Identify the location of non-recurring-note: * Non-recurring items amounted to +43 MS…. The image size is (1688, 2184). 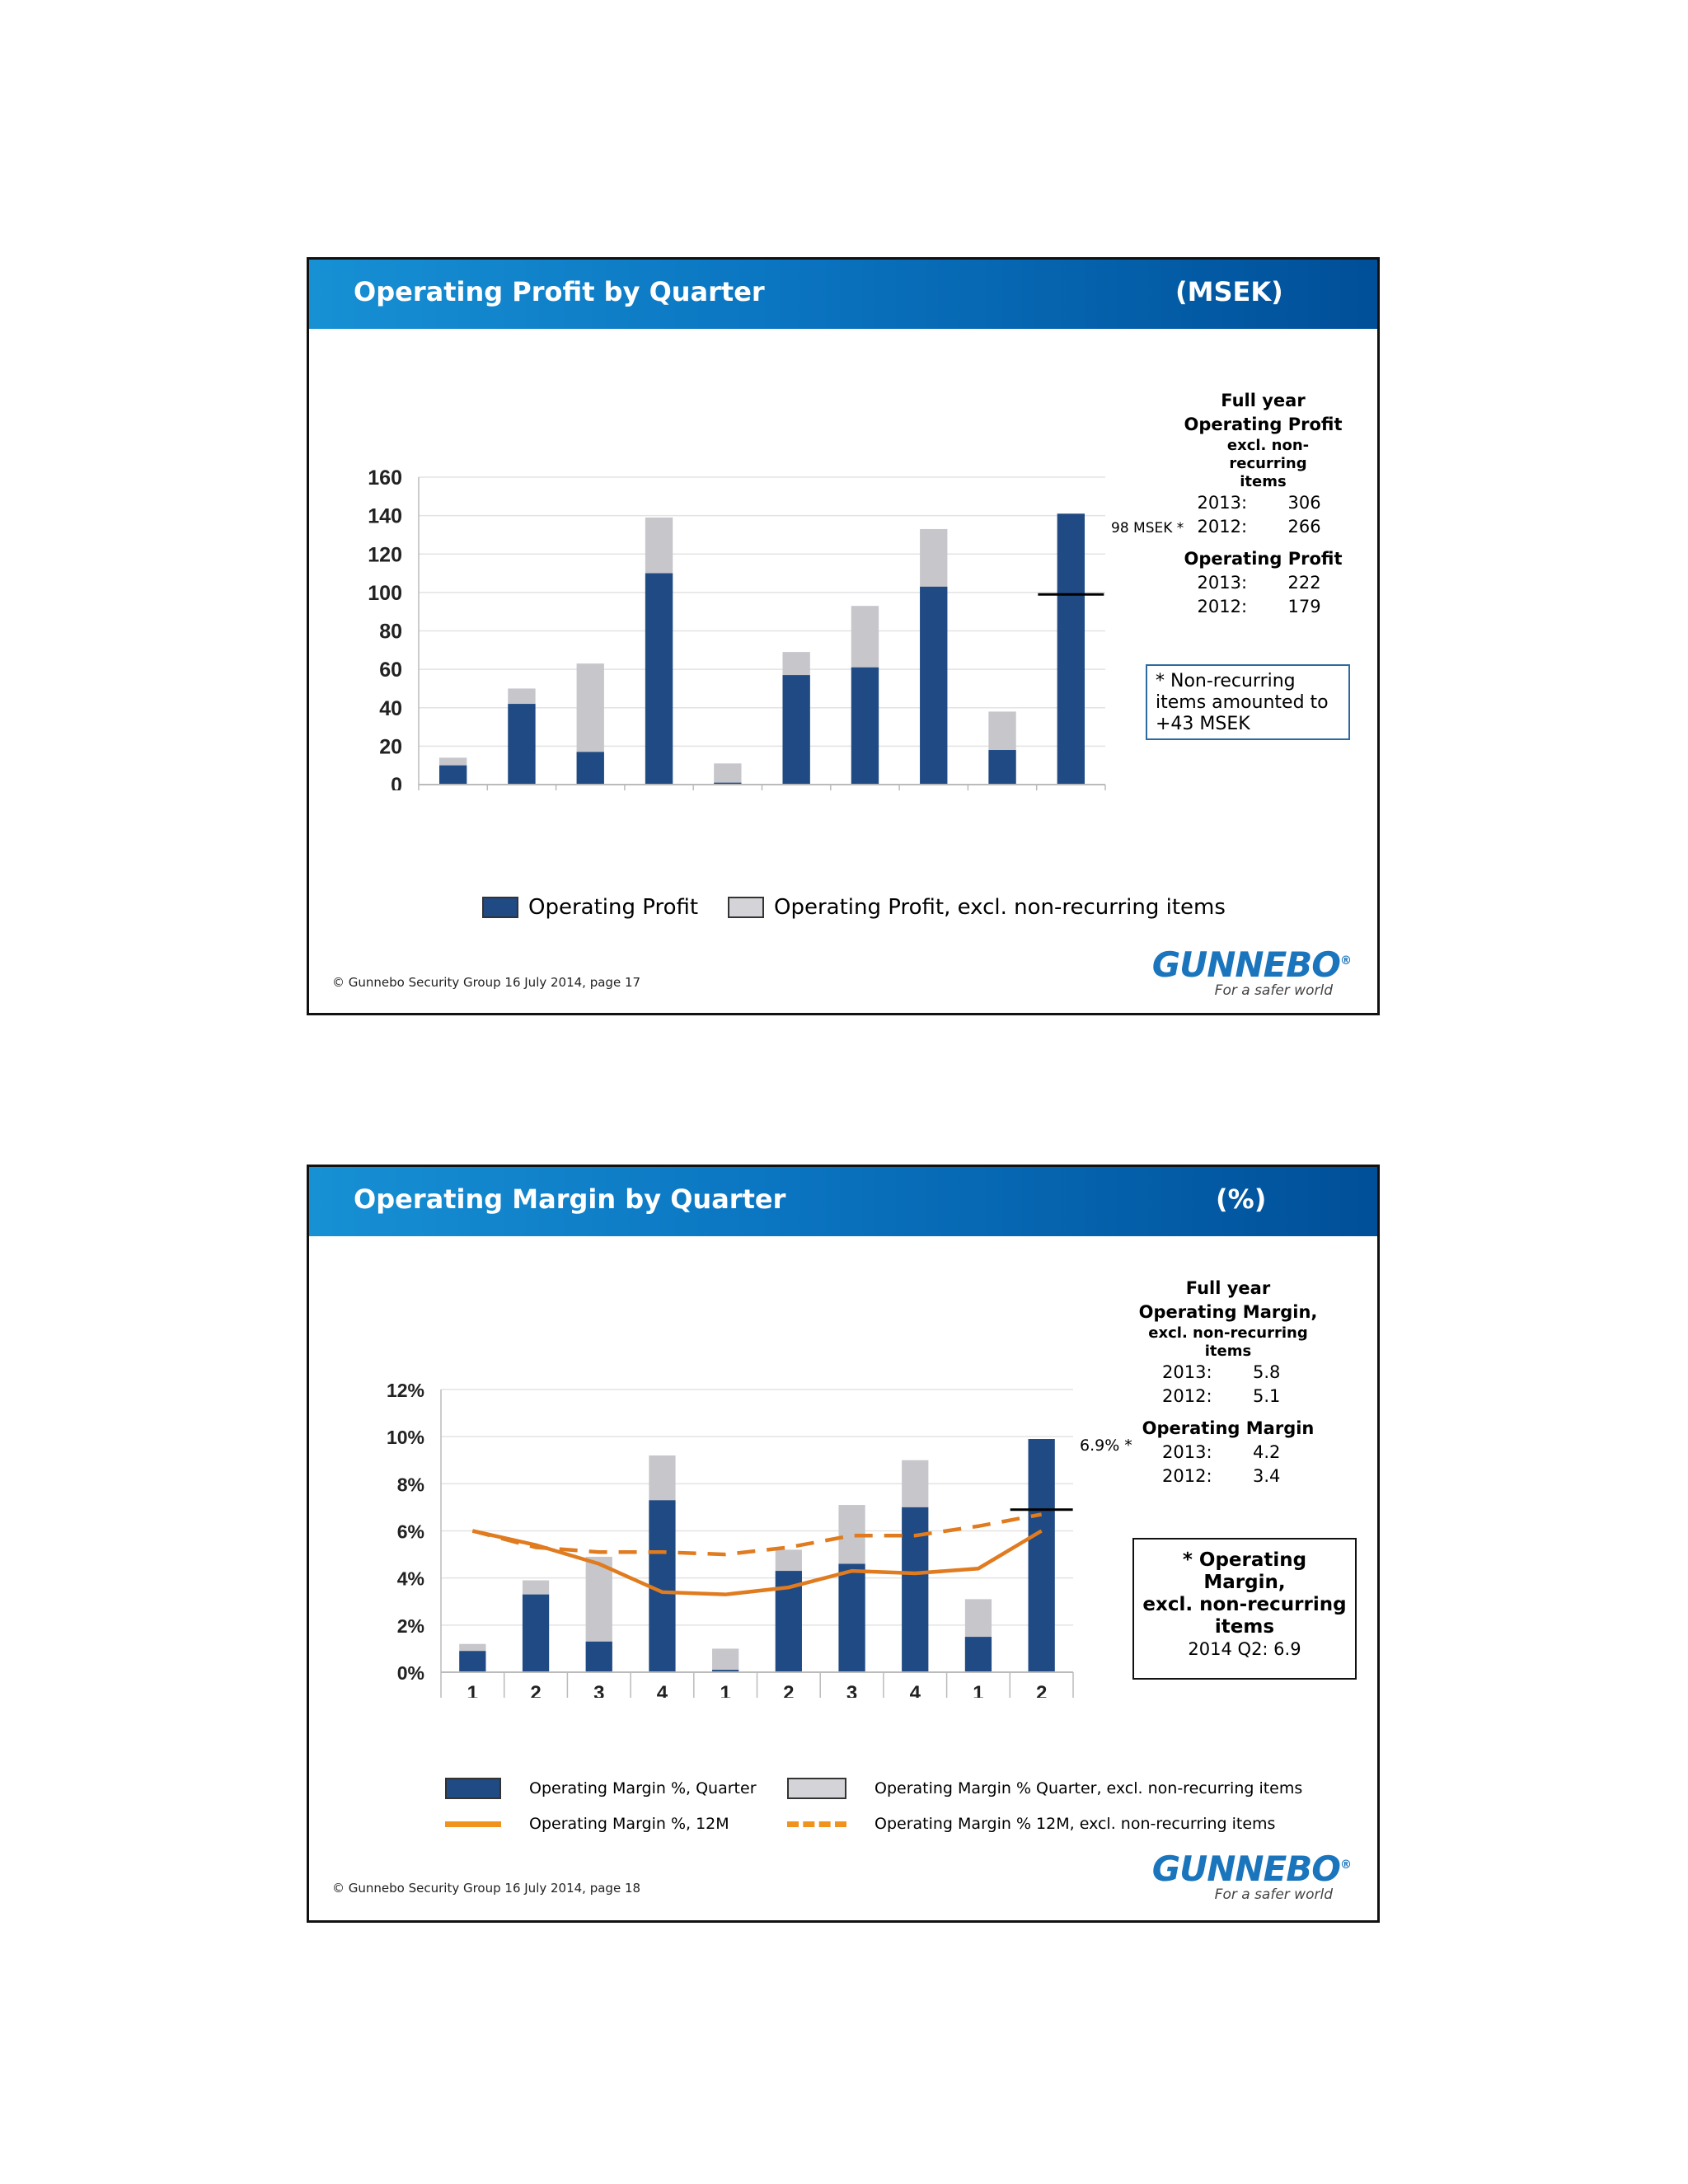
(1248, 702).